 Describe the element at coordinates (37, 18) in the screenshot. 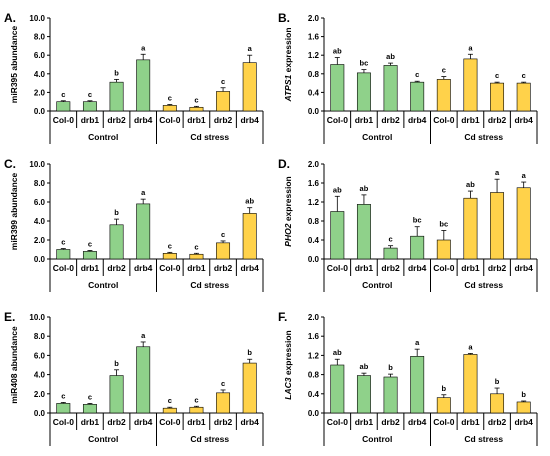

I see `y-tick-label: 10.0` at that location.